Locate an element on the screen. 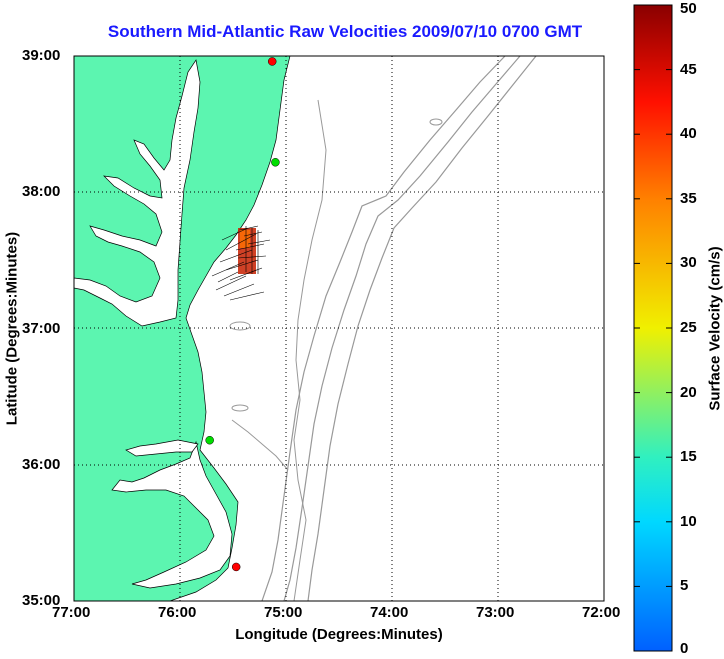 The height and width of the screenshot is (659, 724). x-axis-label: Longitude (Degrees:Minutes) is located at coordinates (339, 634).